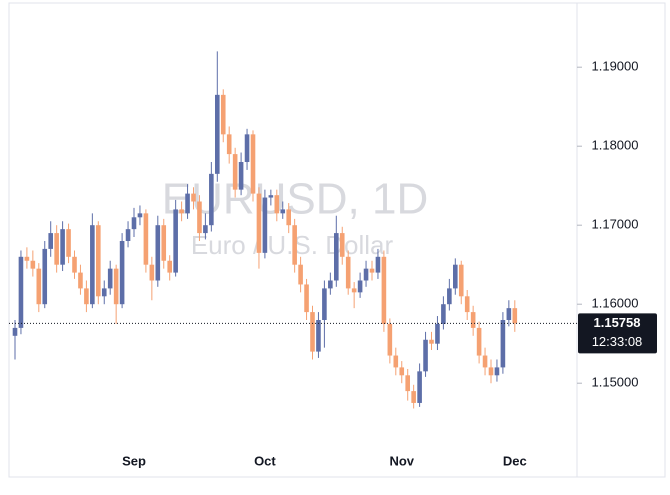 This screenshot has width=670, height=495. Describe the element at coordinates (295, 199) in the screenshot. I see `watermark-symbol: EURUSD, 1D` at that location.